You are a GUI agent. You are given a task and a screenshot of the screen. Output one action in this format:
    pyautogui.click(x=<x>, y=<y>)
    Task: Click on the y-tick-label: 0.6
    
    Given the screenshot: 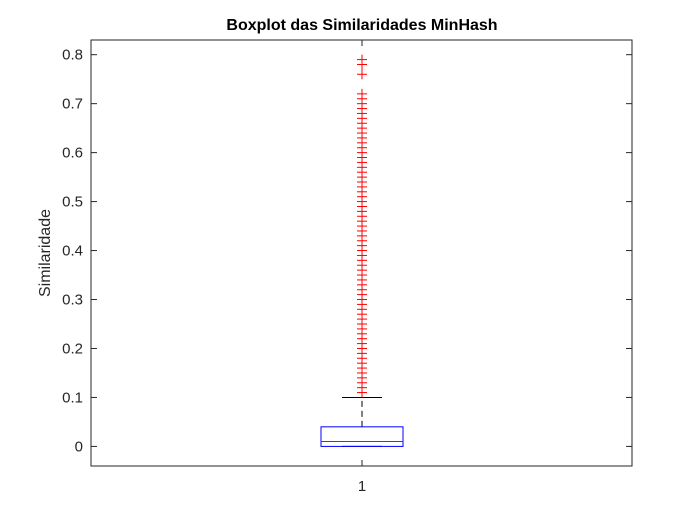 What is the action you would take?
    pyautogui.click(x=72, y=153)
    